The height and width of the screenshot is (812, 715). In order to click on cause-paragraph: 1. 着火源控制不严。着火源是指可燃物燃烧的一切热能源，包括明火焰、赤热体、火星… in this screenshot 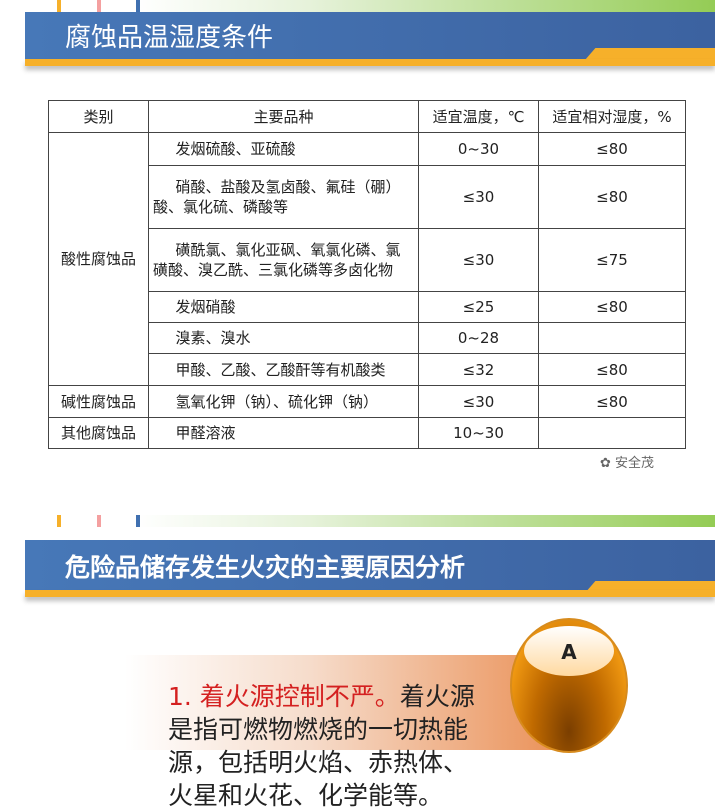, I will do `click(328, 746)`.